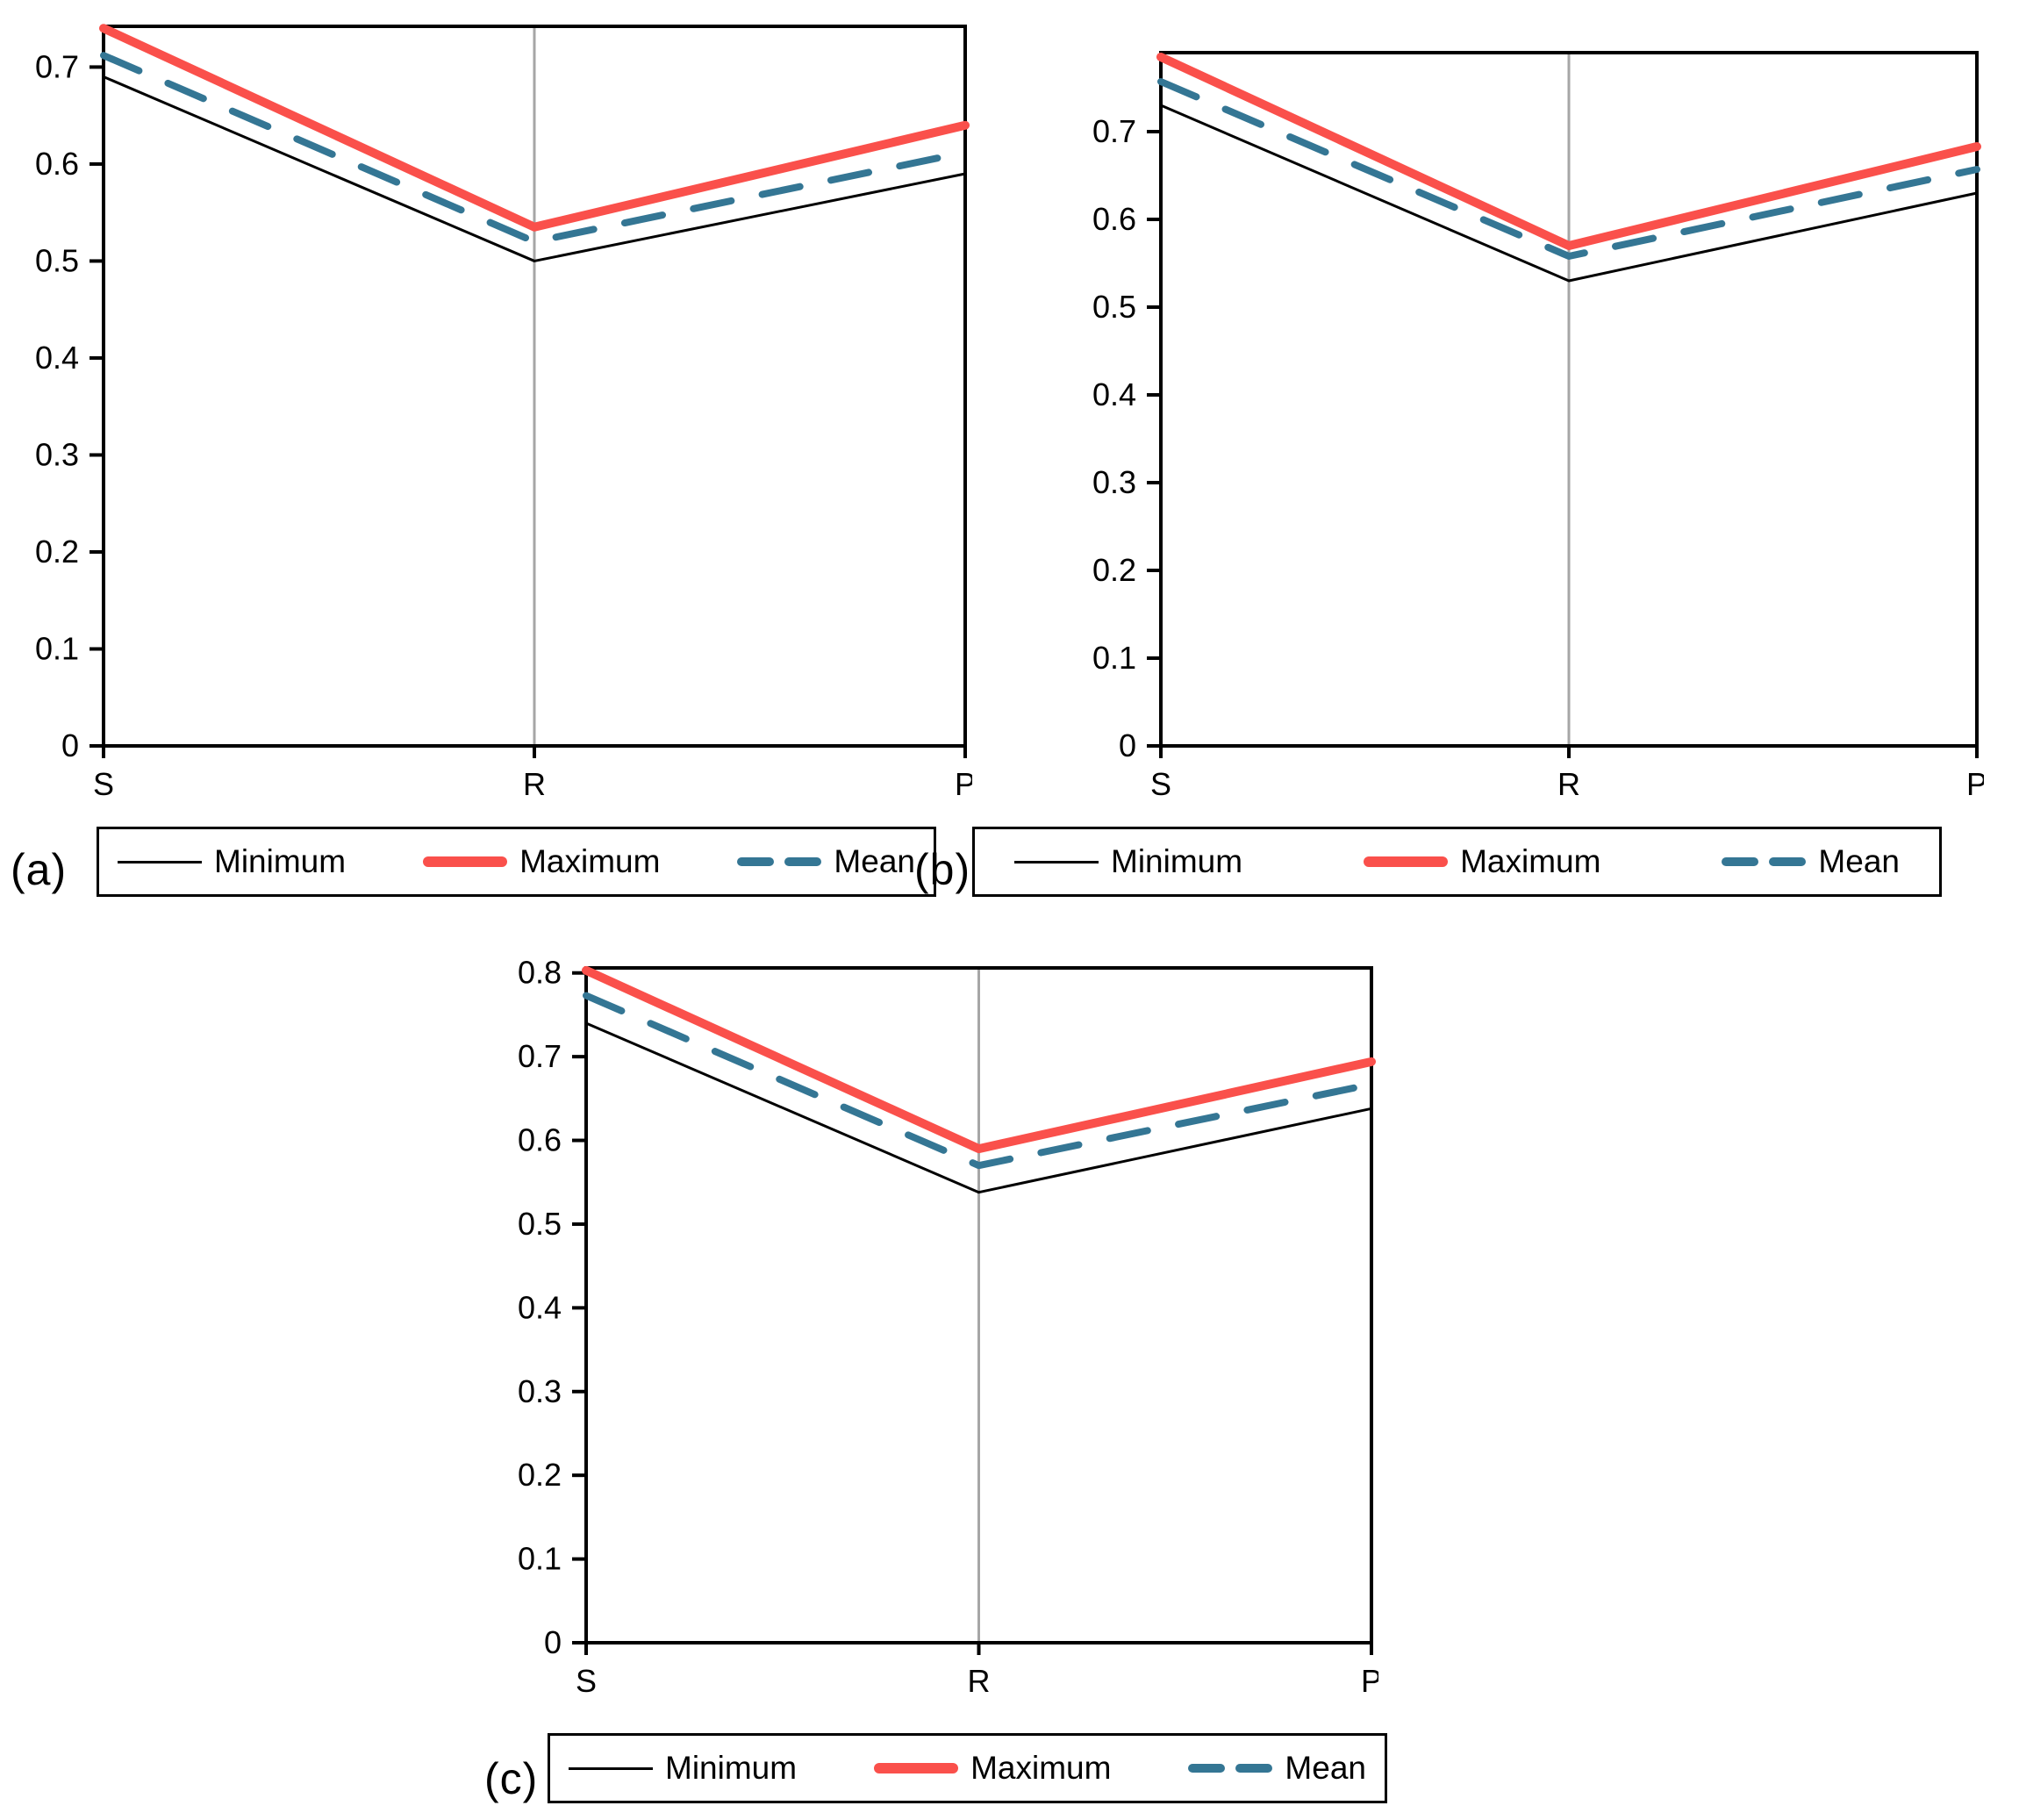  What do you see at coordinates (511, 1778) in the screenshot?
I see `panel-label-c: (c)` at bounding box center [511, 1778].